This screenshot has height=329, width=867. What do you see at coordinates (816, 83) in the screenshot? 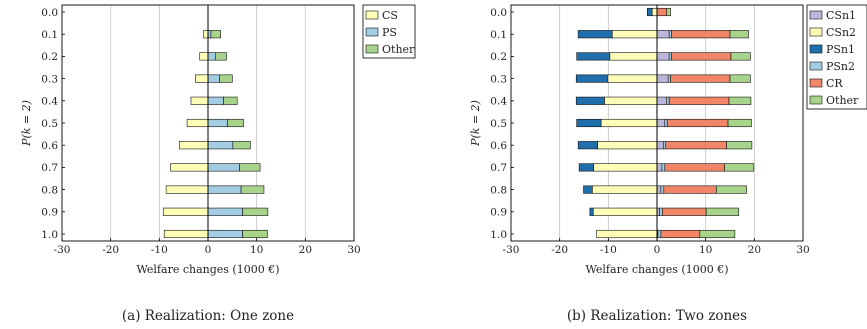
I see `chart1-legend-swatch-cr` at bounding box center [816, 83].